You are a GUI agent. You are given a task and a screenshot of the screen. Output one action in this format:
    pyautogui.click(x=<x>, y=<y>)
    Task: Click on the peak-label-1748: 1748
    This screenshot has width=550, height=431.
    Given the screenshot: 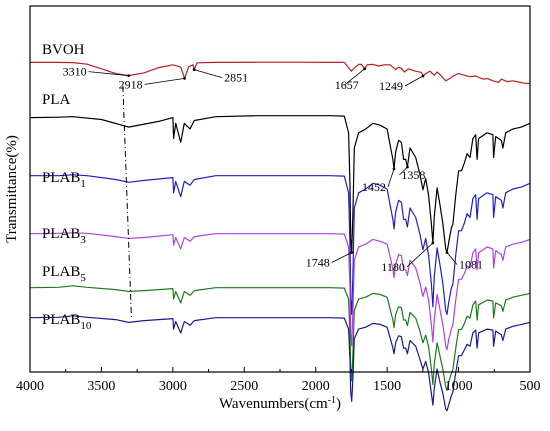 What is the action you would take?
    pyautogui.click(x=318, y=263)
    